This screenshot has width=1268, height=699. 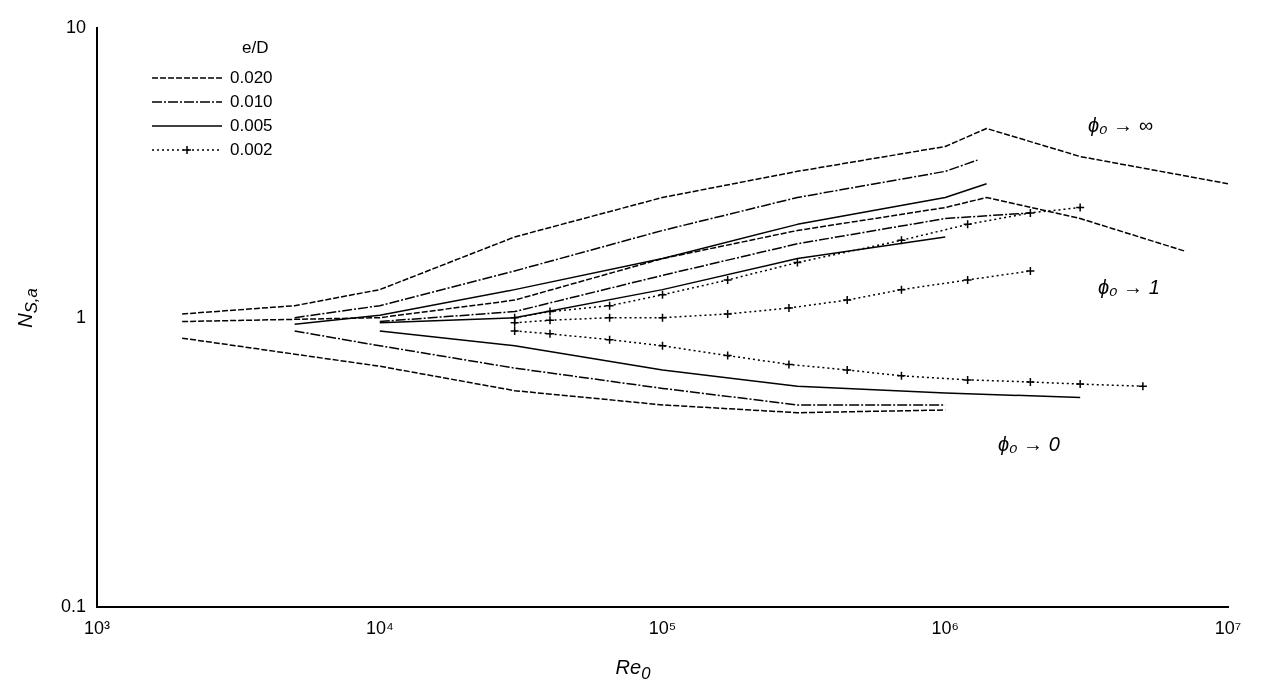 What do you see at coordinates (251, 125) in the screenshot?
I see `legend-label: 0.005` at bounding box center [251, 125].